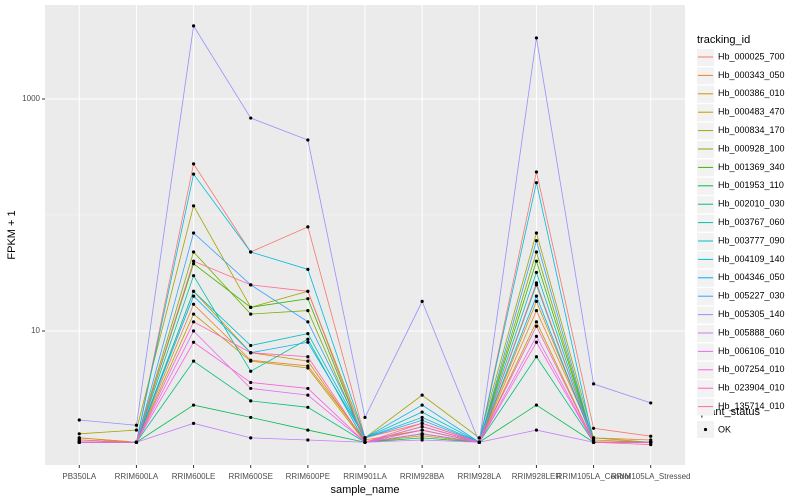 This screenshot has width=800, height=500. I want to click on legend-label: Hb_000343_050, so click(751, 75).